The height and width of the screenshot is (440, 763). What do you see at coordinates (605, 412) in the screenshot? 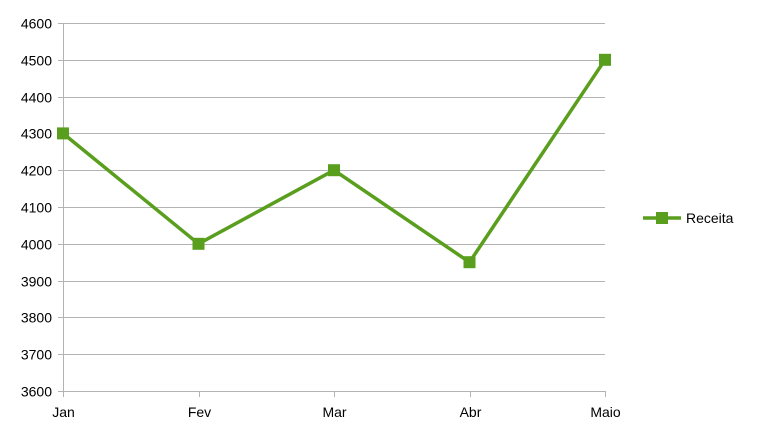
I see `x-tick-label: Maio` at bounding box center [605, 412].